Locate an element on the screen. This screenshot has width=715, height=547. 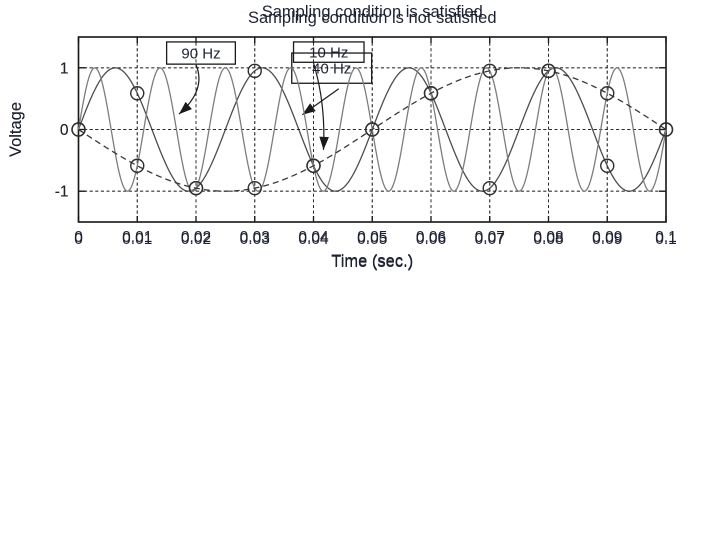
annotation-label: 10 Hz is located at coordinates (328, 53).